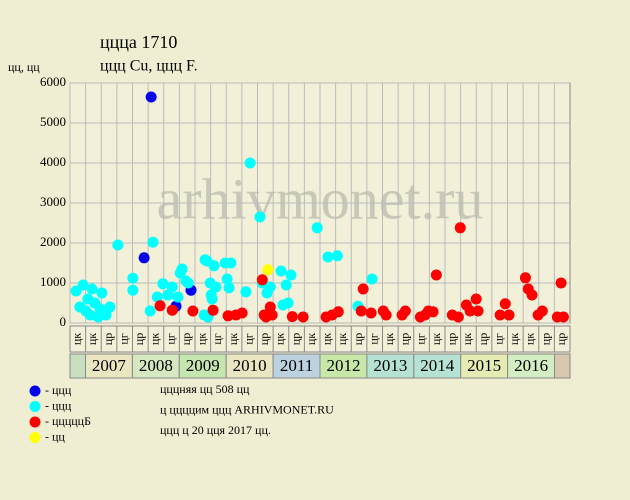 The image size is (630, 500). I want to click on y-tick-label: 2000, so click(53, 241).